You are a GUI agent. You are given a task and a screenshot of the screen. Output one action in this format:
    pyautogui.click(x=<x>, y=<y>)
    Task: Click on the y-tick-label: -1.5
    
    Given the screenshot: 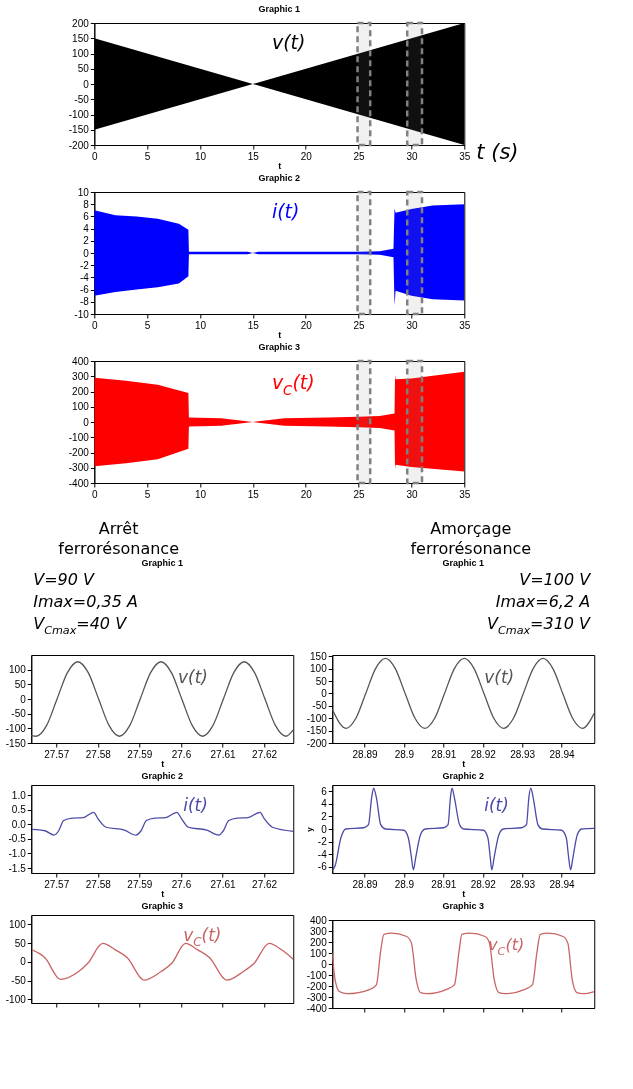 What is the action you would take?
    pyautogui.click(x=17, y=868)
    